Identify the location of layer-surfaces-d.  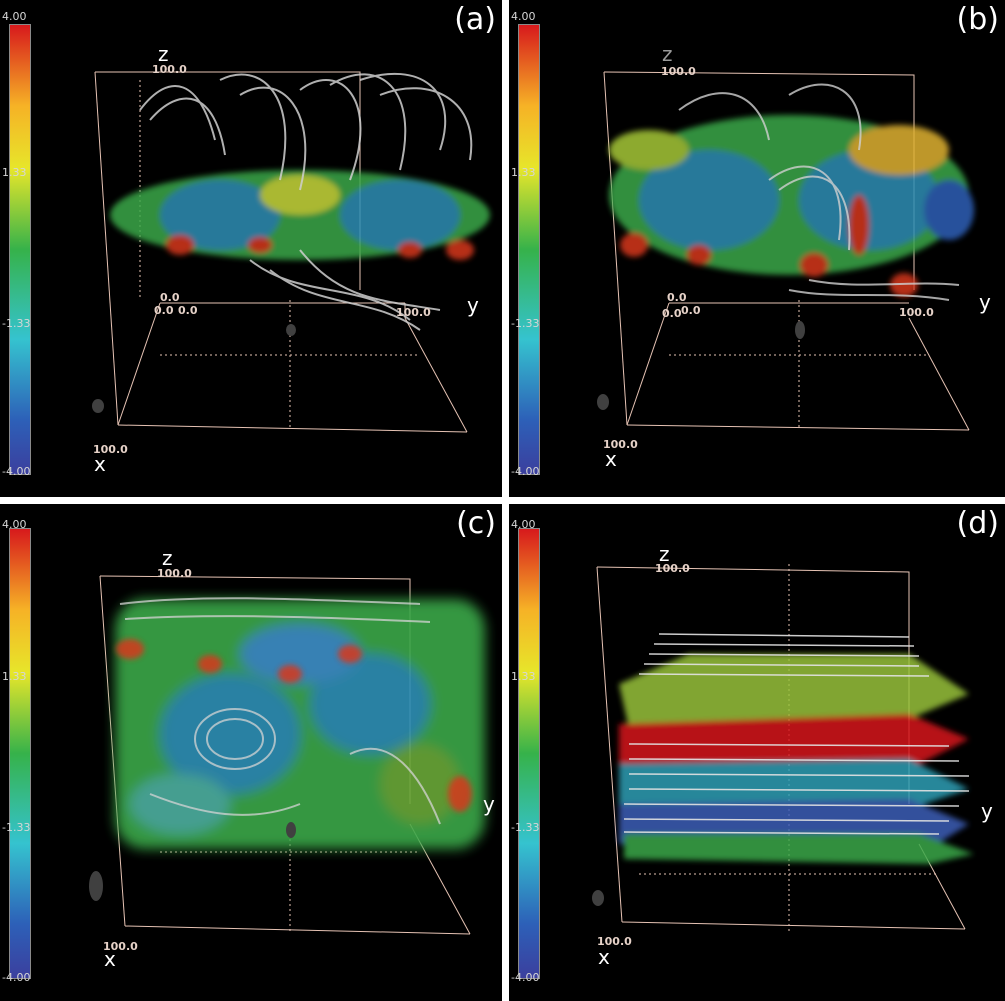
(796, 759).